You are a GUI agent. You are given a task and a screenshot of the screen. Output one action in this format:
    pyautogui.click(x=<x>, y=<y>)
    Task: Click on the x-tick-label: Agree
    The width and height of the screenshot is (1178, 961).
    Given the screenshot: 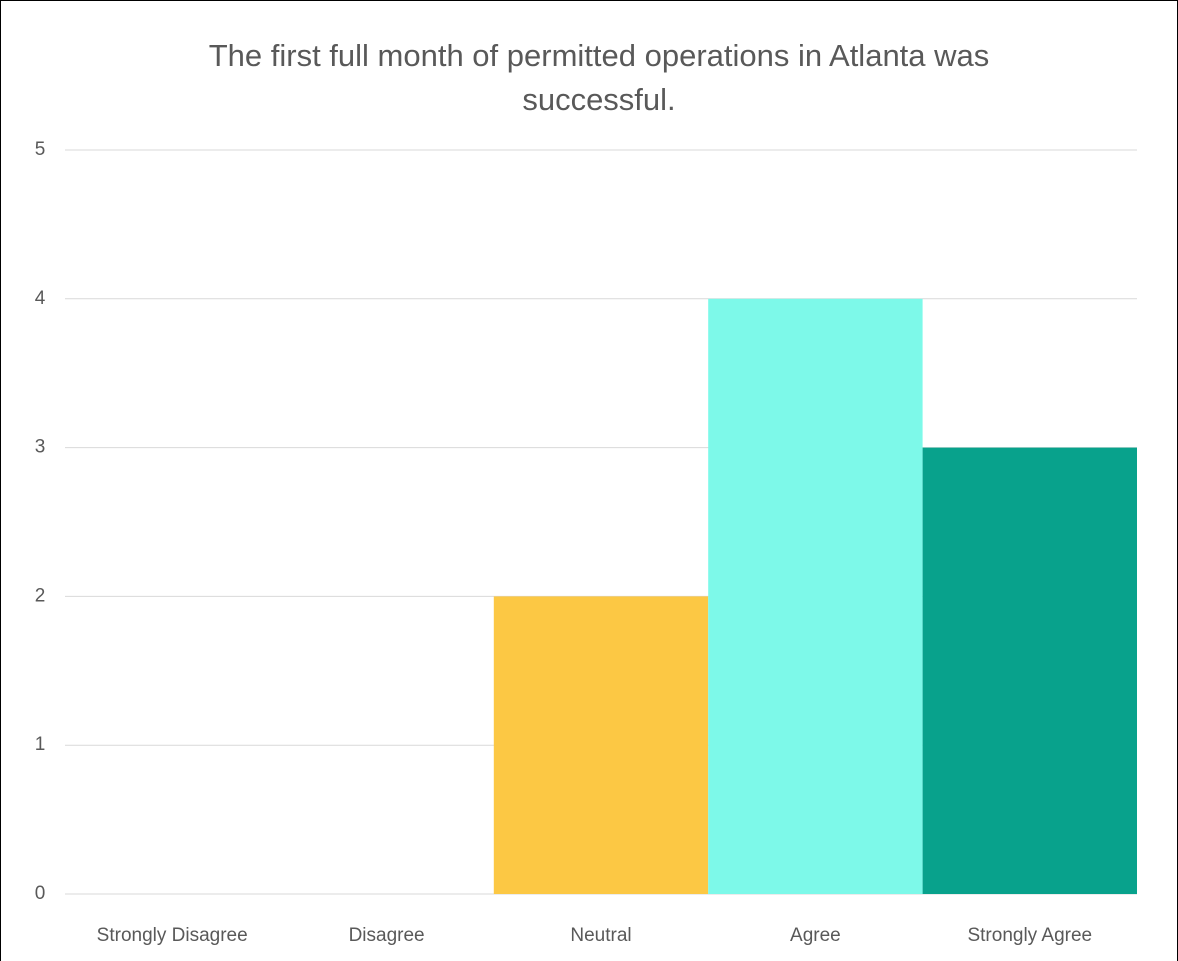 What is the action you would take?
    pyautogui.click(x=815, y=935)
    